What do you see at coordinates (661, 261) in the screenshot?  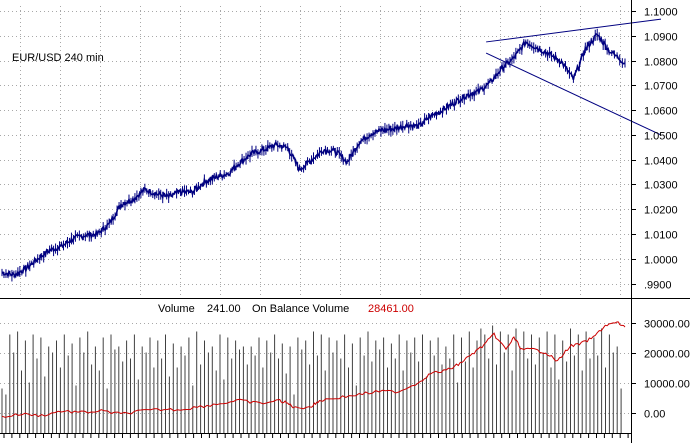 I see `price-tick-label: 1.0000` at bounding box center [661, 261].